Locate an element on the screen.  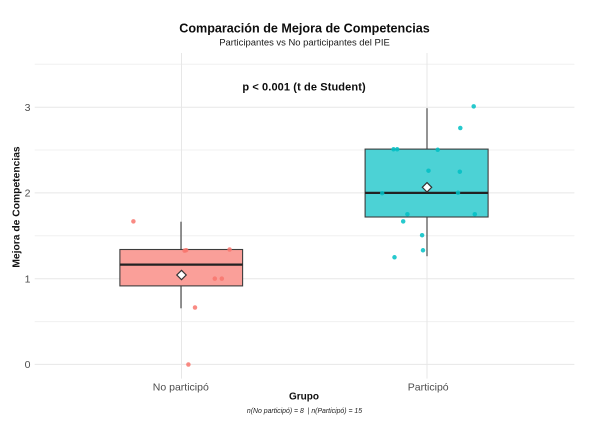
svg-text: 3 is located at coordinates (28, 108).